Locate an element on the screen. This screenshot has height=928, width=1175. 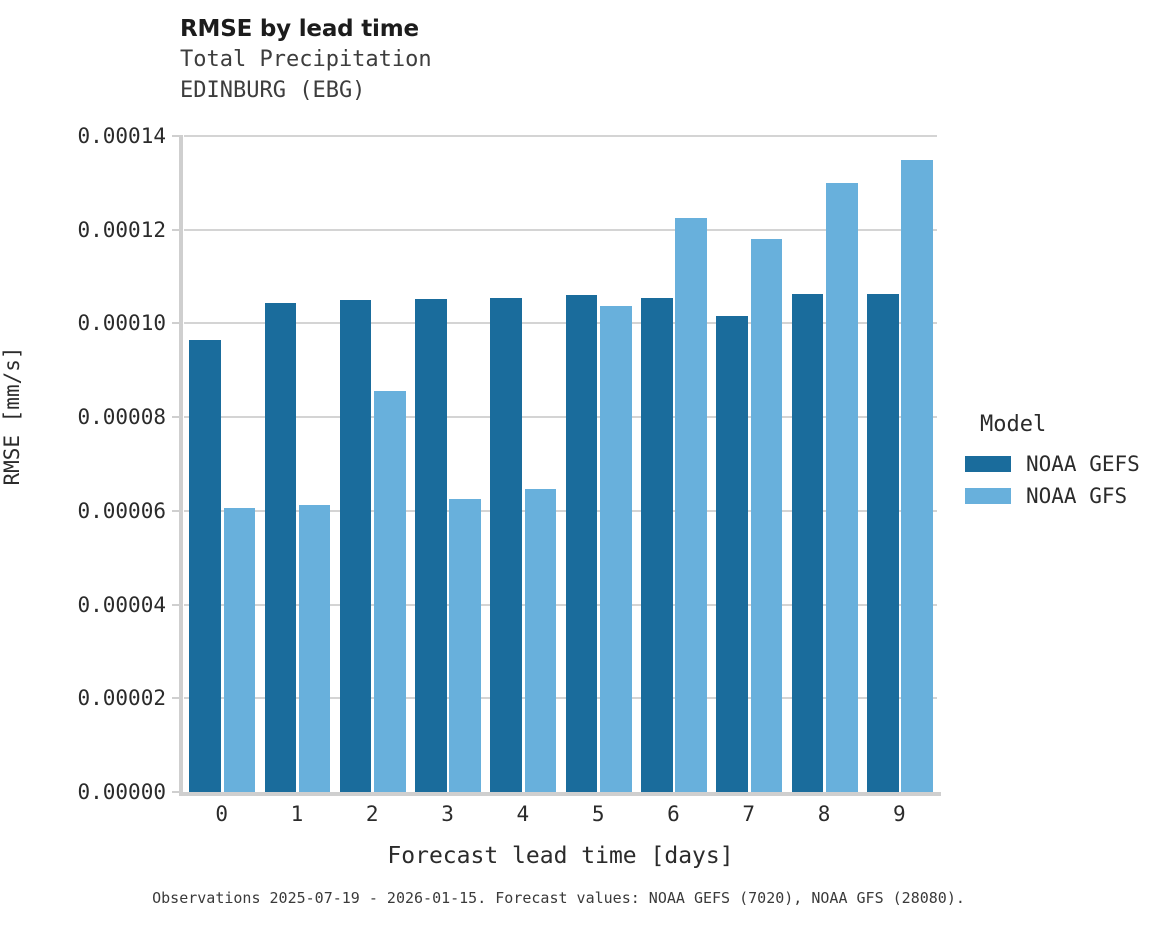
legend-item: NOAA GEFS is located at coordinates (1070, 464).